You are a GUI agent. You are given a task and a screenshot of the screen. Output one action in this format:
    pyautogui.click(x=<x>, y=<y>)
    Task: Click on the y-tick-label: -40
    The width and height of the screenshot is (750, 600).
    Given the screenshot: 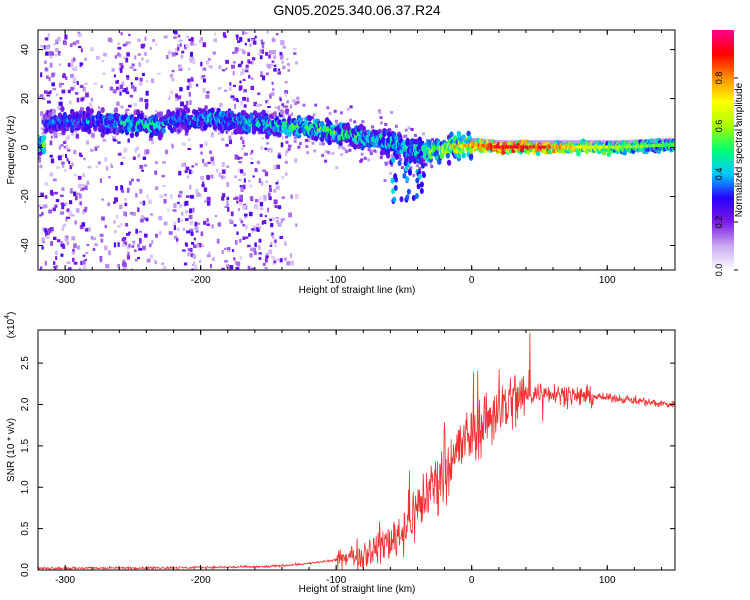 What is the action you would take?
    pyautogui.click(x=25, y=245)
    